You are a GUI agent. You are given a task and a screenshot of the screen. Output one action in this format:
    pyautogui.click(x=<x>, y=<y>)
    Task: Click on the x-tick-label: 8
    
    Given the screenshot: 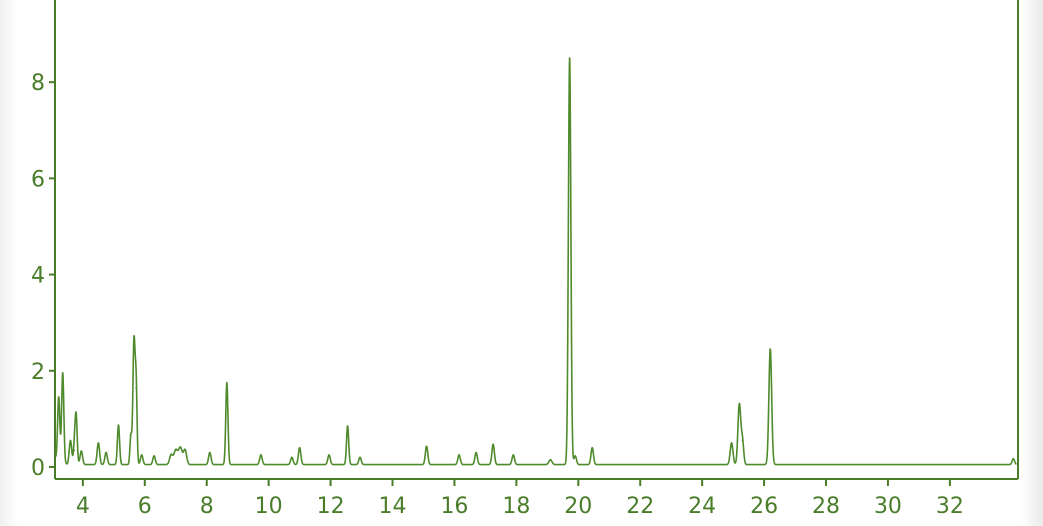 What is the action you would take?
    pyautogui.click(x=207, y=506)
    